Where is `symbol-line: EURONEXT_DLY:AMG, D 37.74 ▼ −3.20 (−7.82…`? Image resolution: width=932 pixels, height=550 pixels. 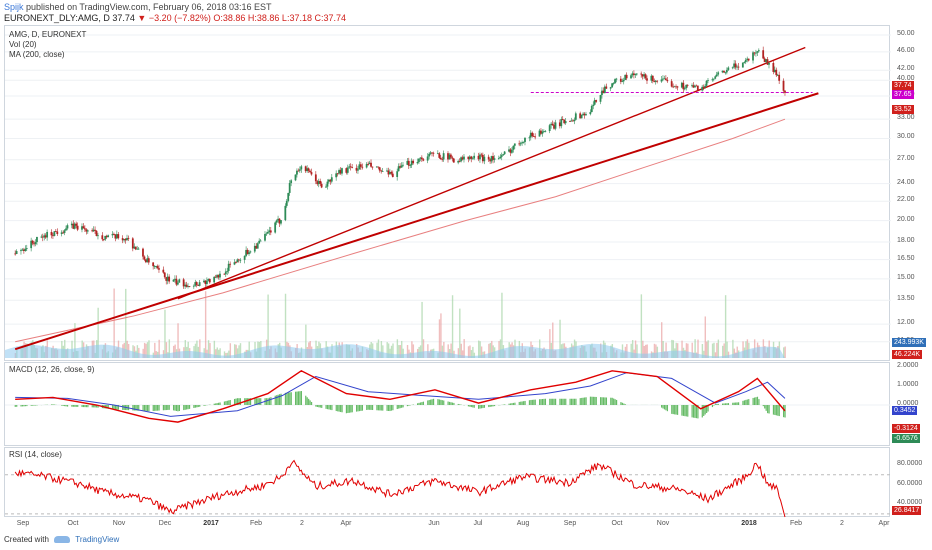
symbol-line: EURONEXT_DLY:AMG, D 37.74 ▼ −3.20 (−7.82… is located at coordinates (175, 18).